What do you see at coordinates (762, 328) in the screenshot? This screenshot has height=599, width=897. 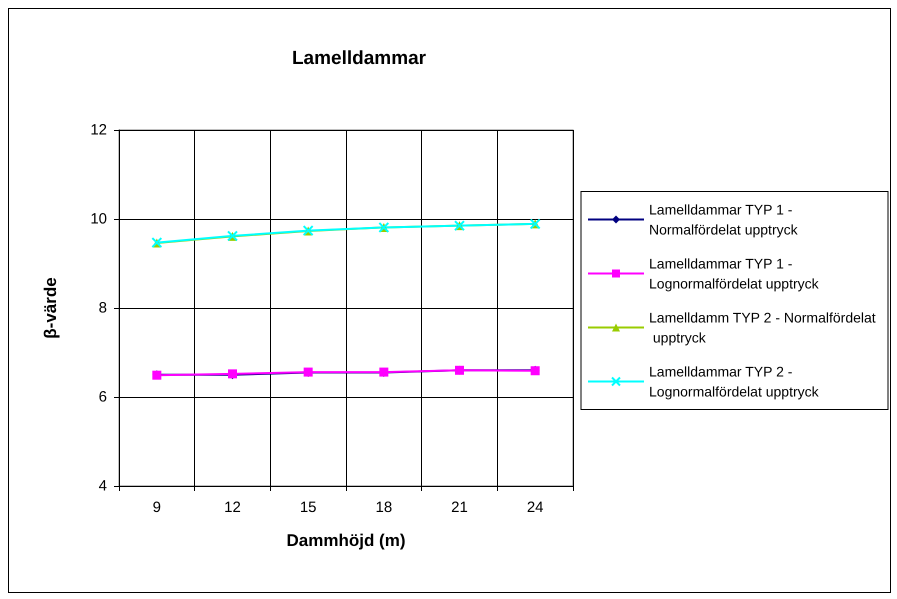 I see `legend-label: Lamelldamm TYP 2 - Normalfördelat upptryck` at bounding box center [762, 328].